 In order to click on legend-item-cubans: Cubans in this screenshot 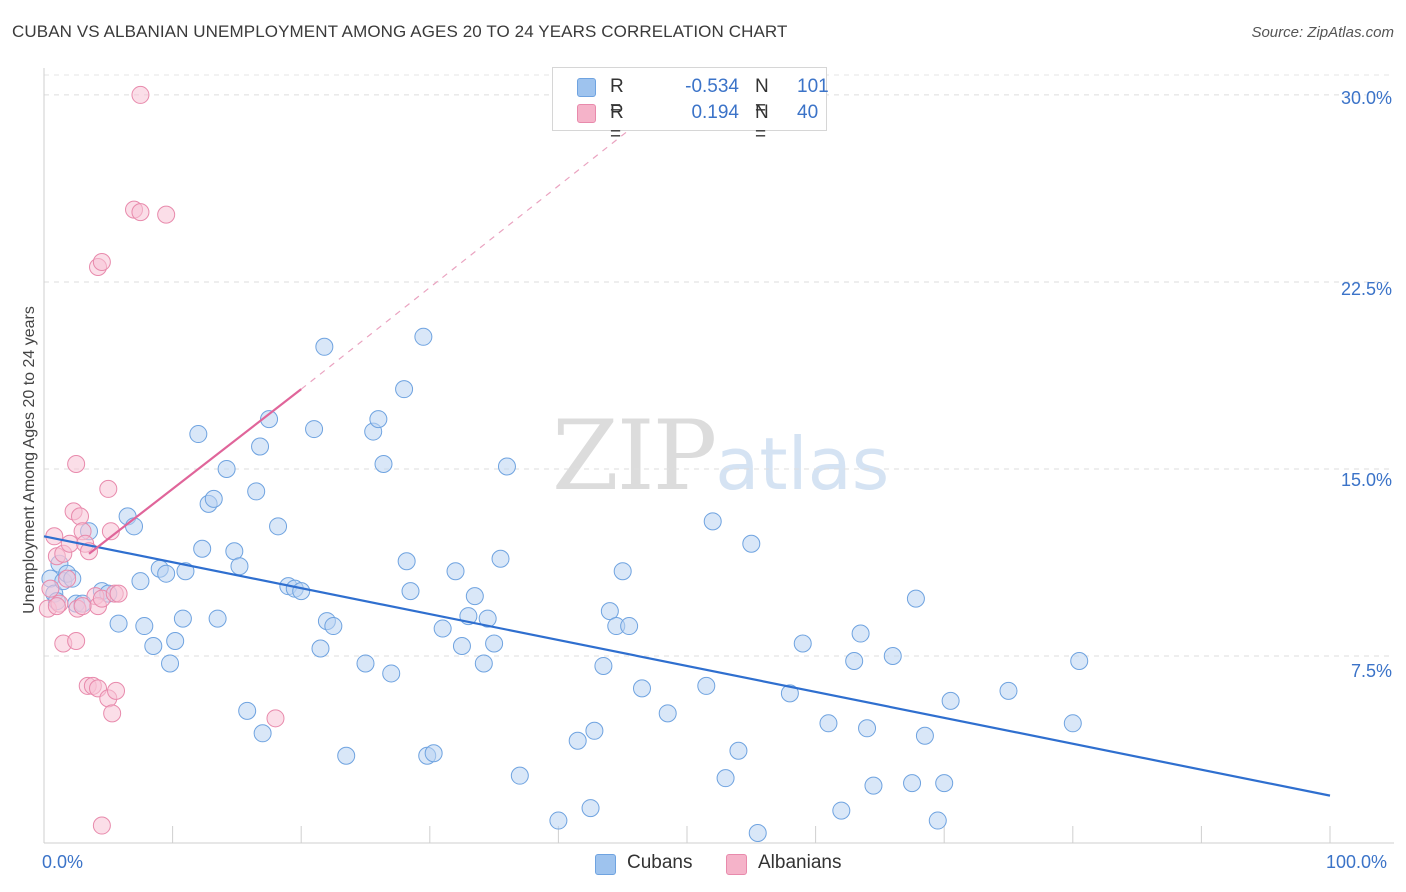, I will do `click(650, 865)`.